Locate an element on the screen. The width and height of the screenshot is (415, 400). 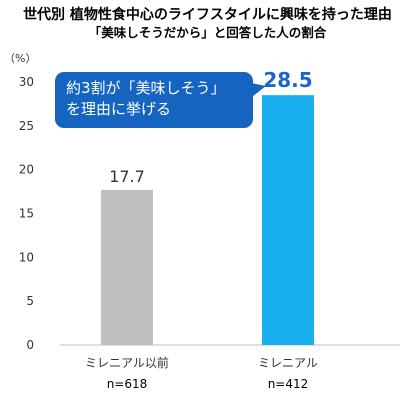
sample-size-label: n=618 is located at coordinates (127, 384).